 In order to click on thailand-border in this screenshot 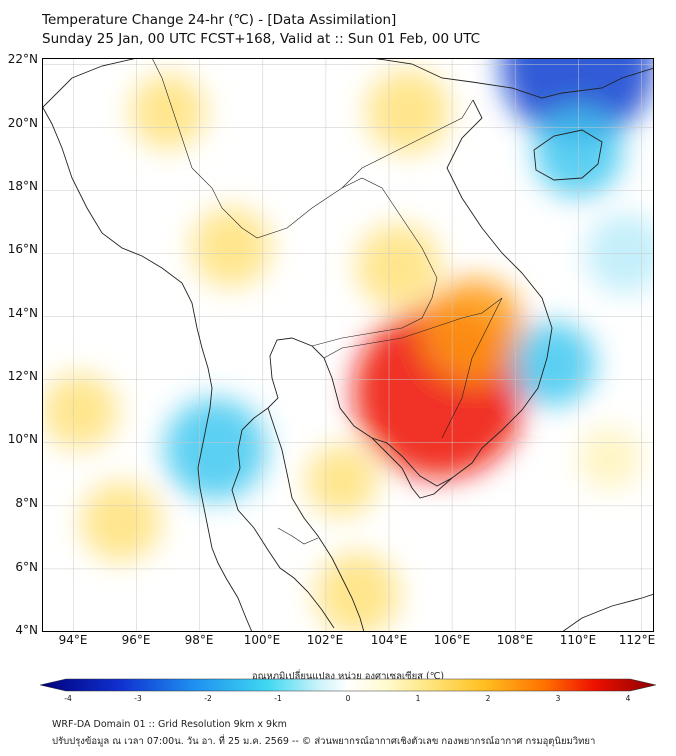, I will do `click(314, 257)`.